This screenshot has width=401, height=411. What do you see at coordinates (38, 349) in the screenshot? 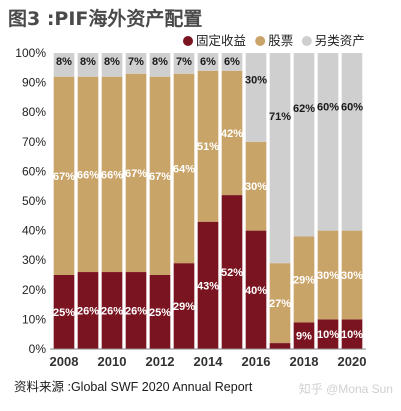
I see `y-tick-label: 0%` at bounding box center [38, 349].